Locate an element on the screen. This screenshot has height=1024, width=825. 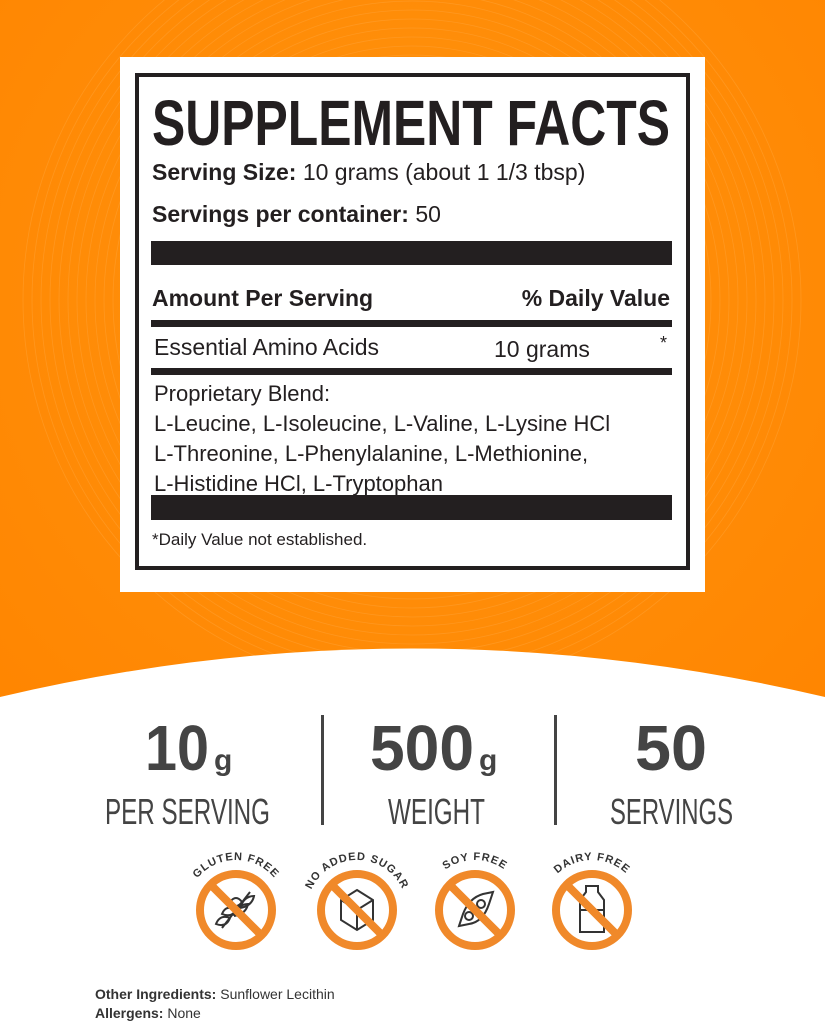
serving-size-label: Serving Size: is located at coordinates (224, 172).